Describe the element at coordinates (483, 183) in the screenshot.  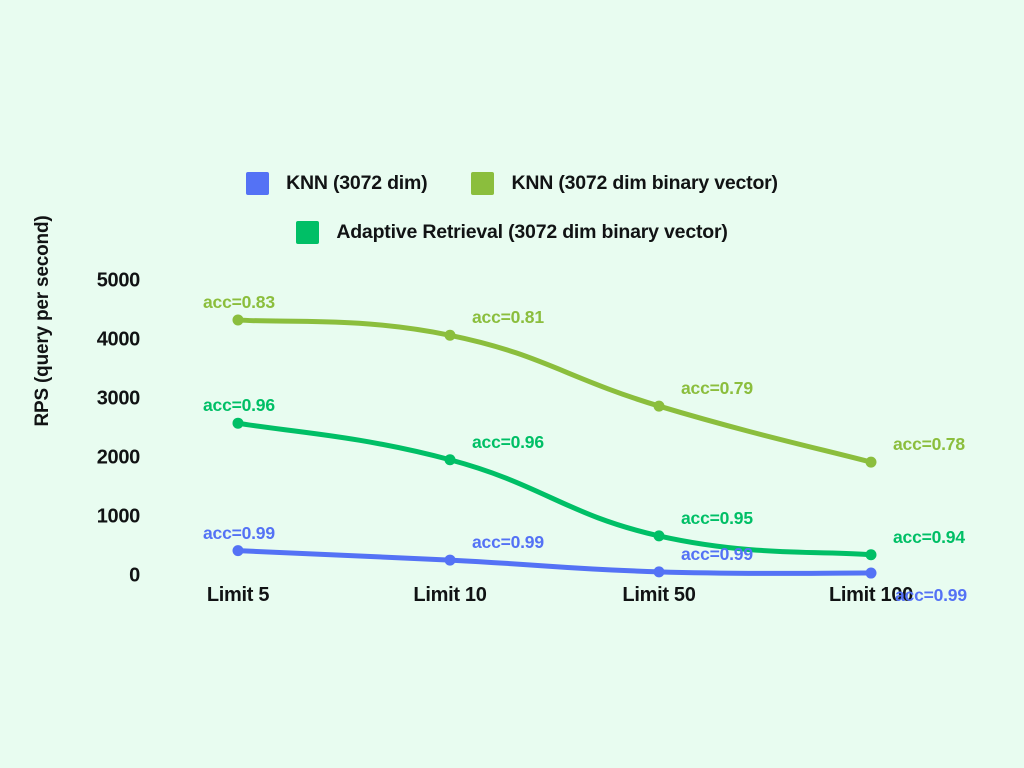
I see `legend-swatch-knn-binary-icon` at that location.